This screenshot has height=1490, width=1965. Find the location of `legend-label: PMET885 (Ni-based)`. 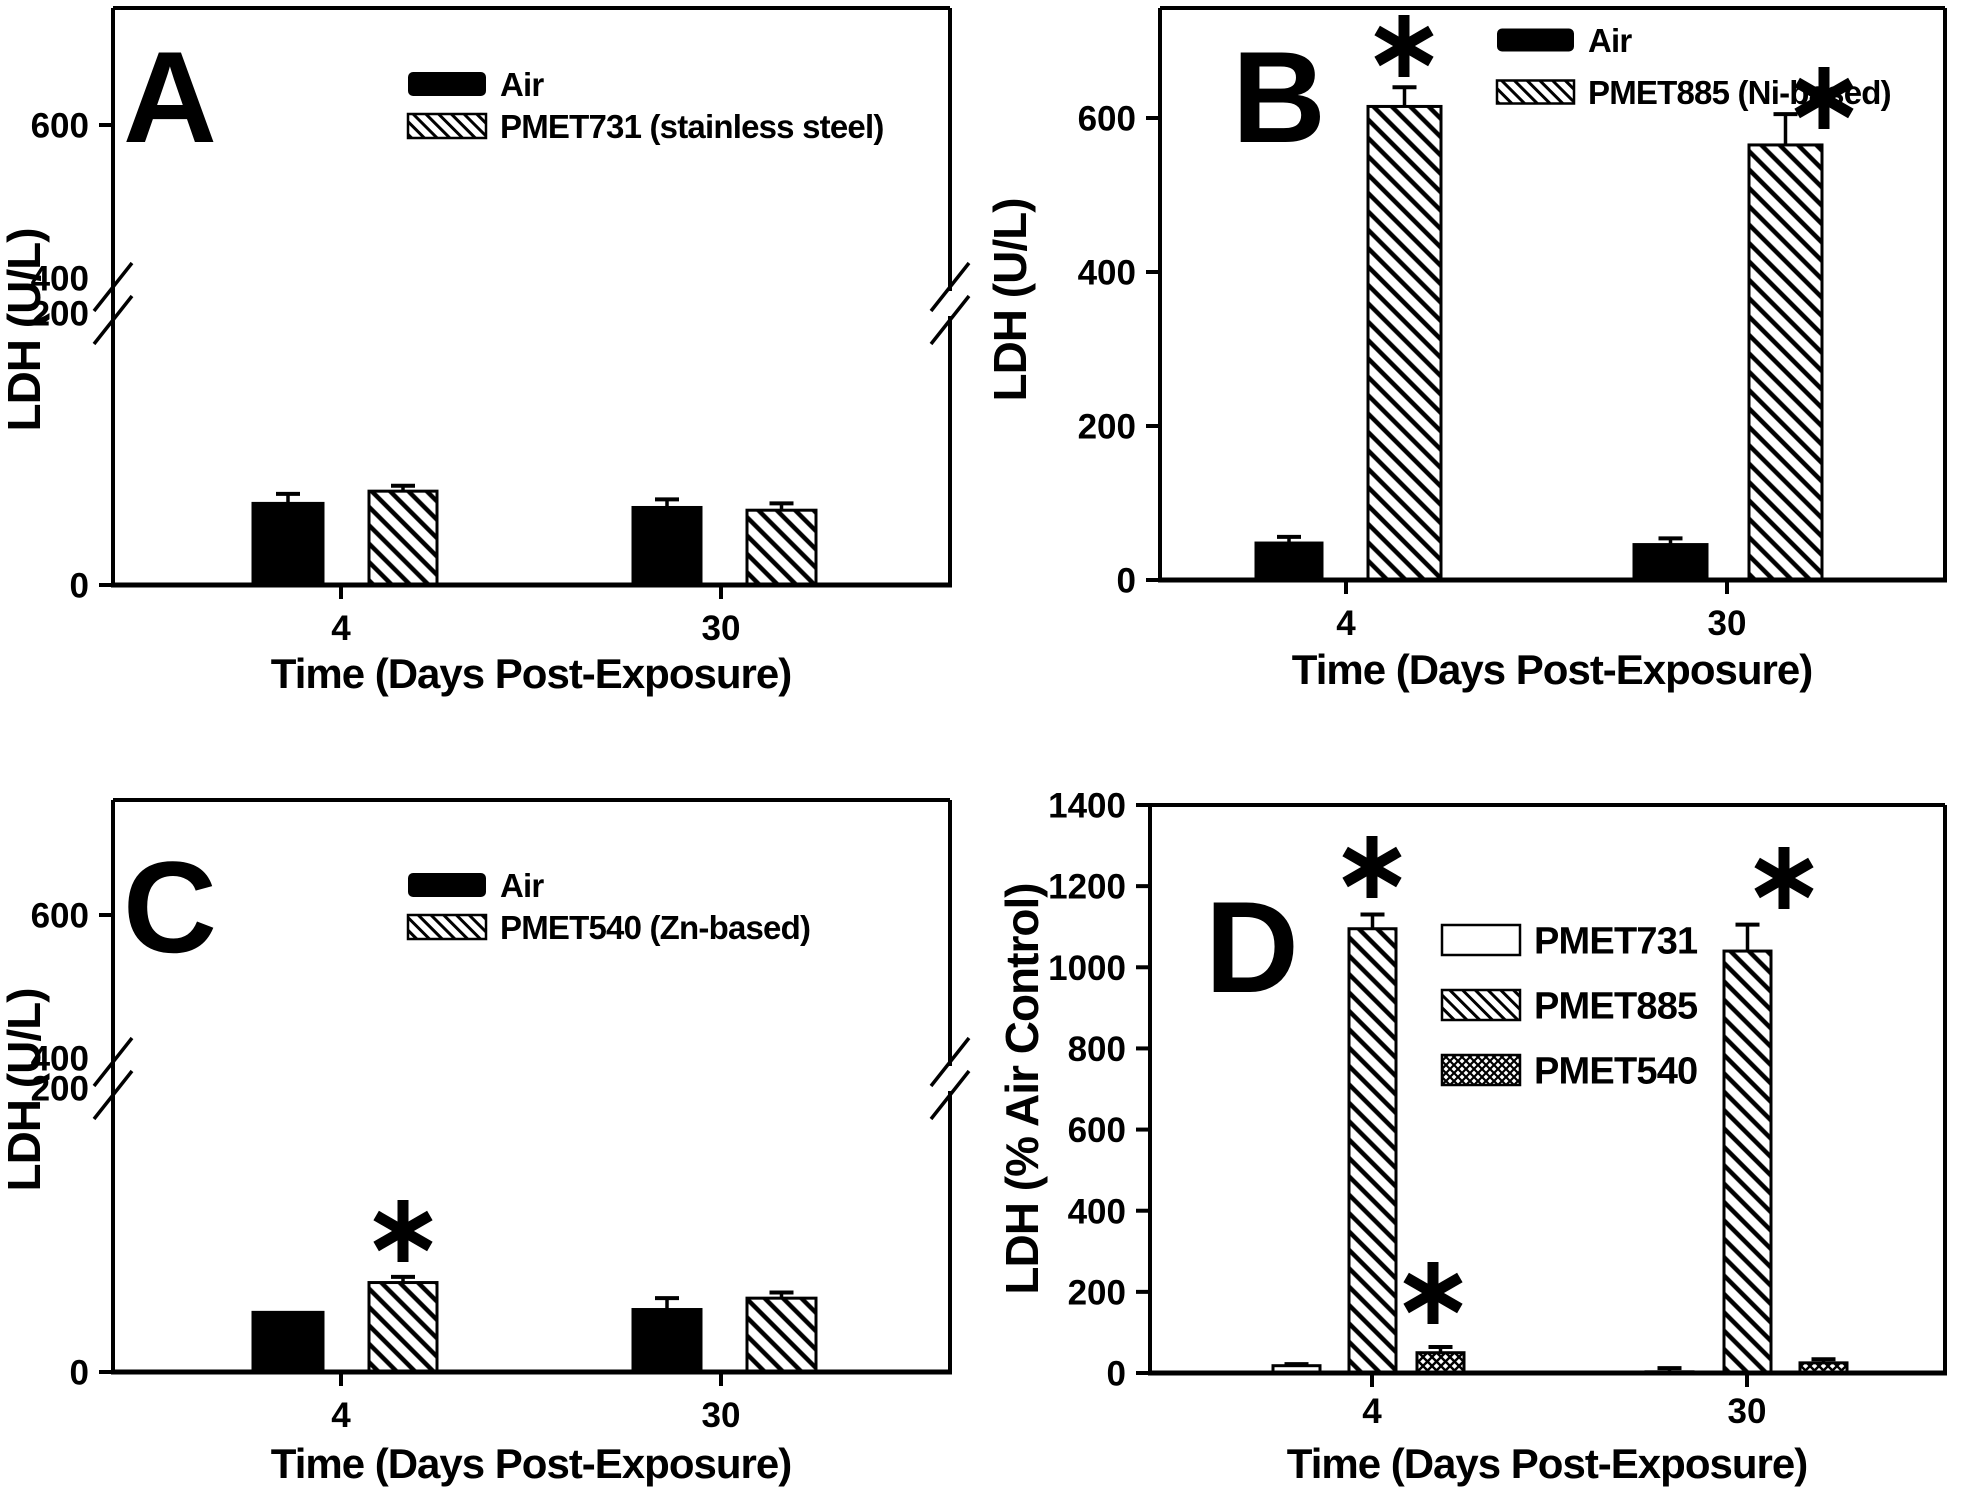

legend-label: PMET885 (Ni-based) is located at coordinates (1739, 92).